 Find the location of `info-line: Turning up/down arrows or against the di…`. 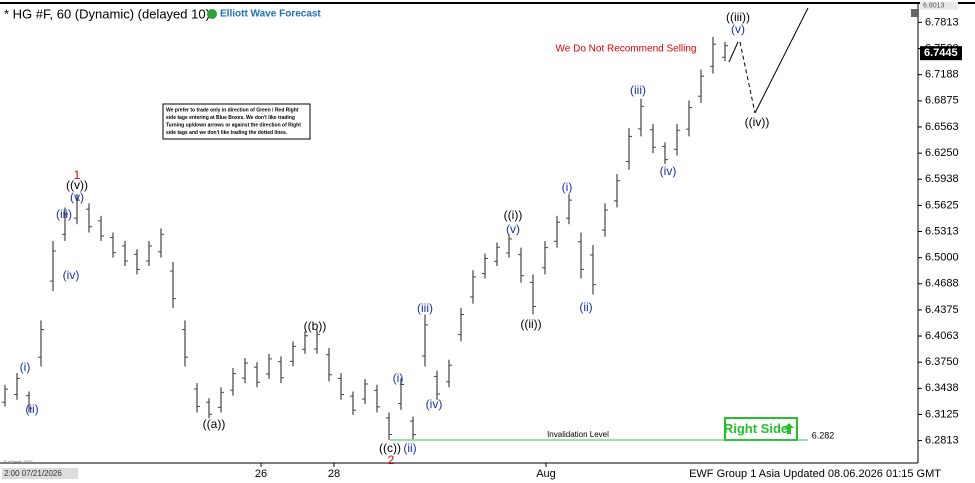

info-line: Turning up/down arrows or against the di… is located at coordinates (233, 125).